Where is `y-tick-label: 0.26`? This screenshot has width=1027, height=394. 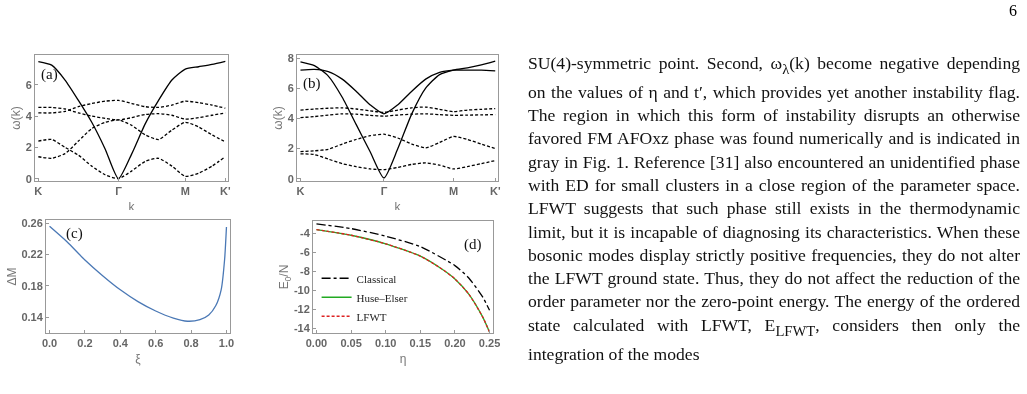 y-tick-label: 0.26 is located at coordinates (32, 222).